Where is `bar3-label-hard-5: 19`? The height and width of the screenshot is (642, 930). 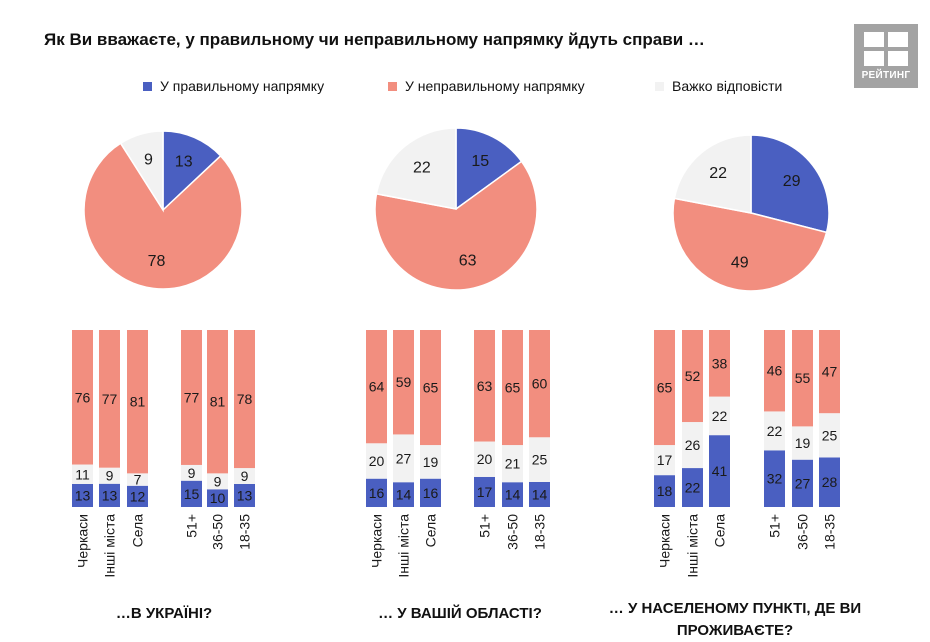 bar3-label-hard-5: 19 is located at coordinates (803, 443).